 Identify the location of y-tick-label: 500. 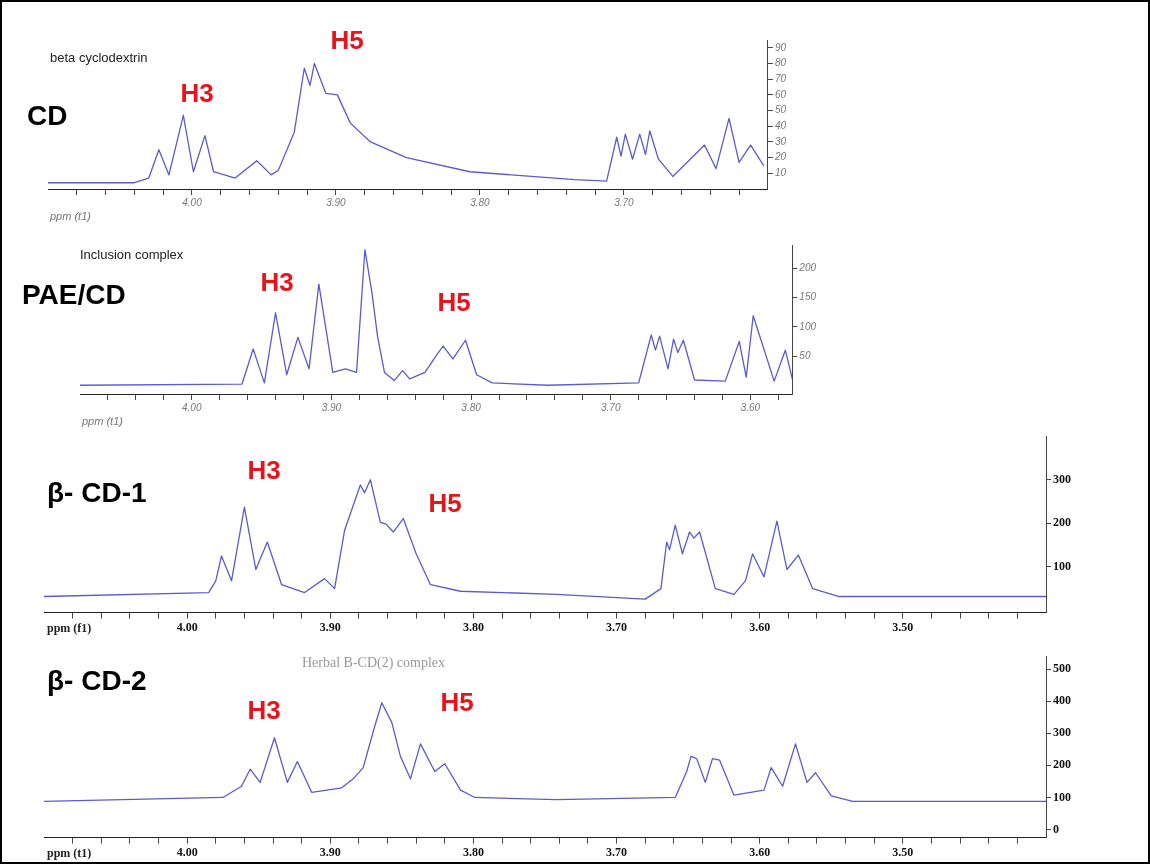
(1062, 668).